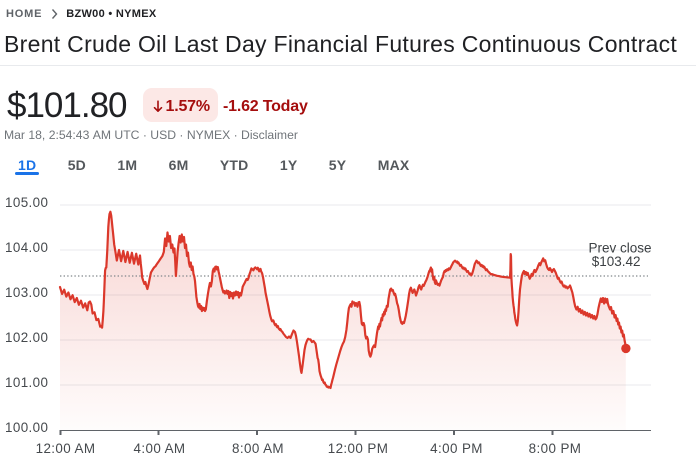 Image resolution: width=696 pixels, height=465 pixels. Describe the element at coordinates (26, 247) in the screenshot. I see `svg-text: 104.00` at that location.